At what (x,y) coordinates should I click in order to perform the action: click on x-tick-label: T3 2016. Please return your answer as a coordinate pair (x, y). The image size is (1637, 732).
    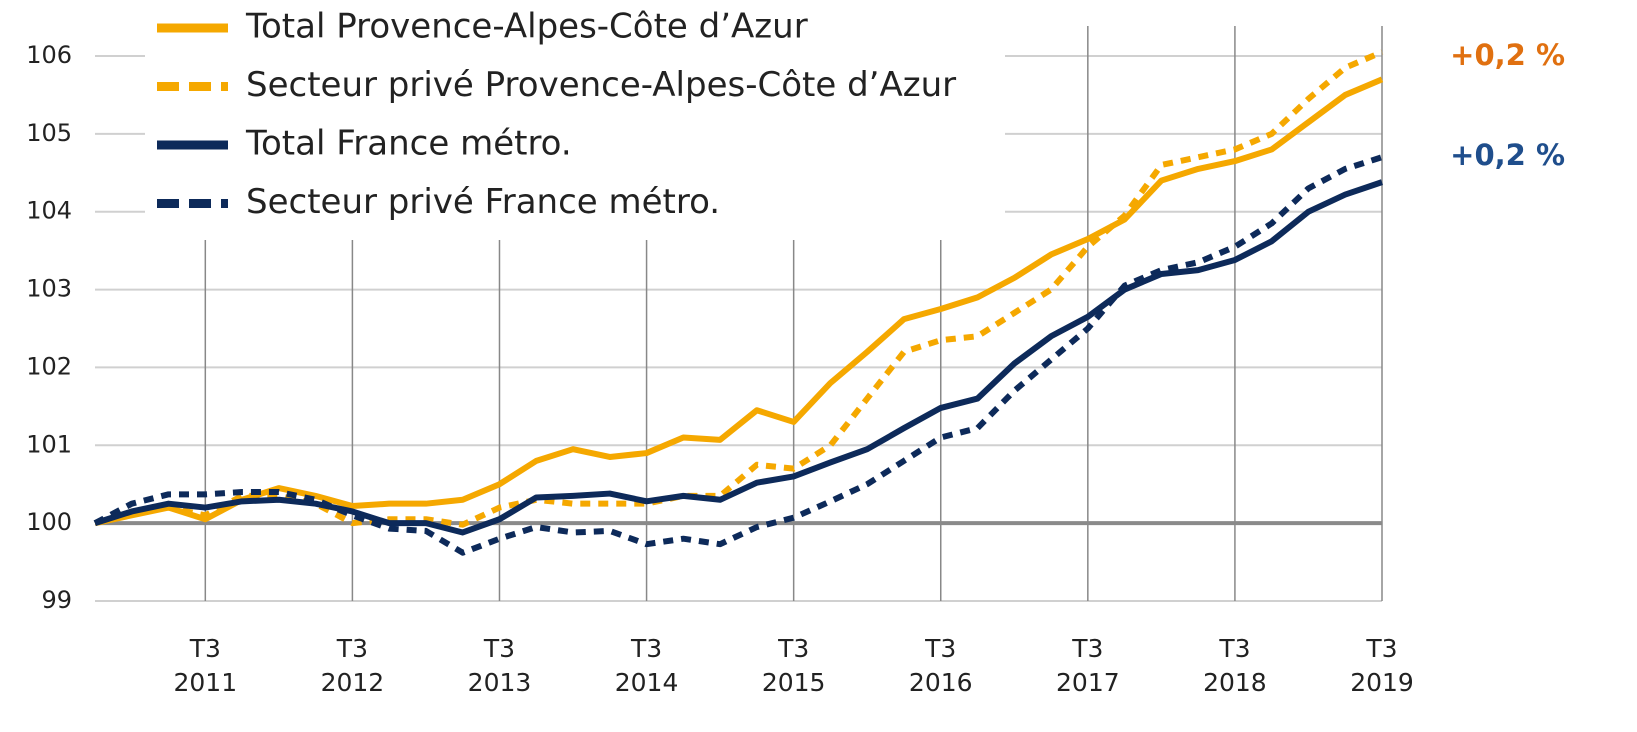
    Looking at the image, I should click on (940, 665).